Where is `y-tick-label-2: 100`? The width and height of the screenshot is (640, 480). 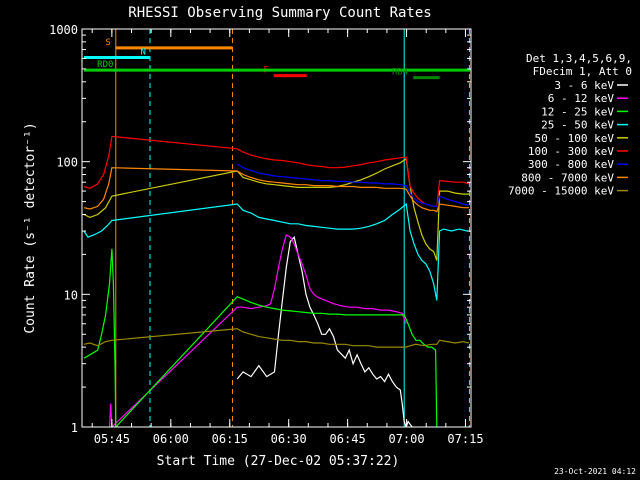 y-tick-label-2: 100 is located at coordinates (67, 163).